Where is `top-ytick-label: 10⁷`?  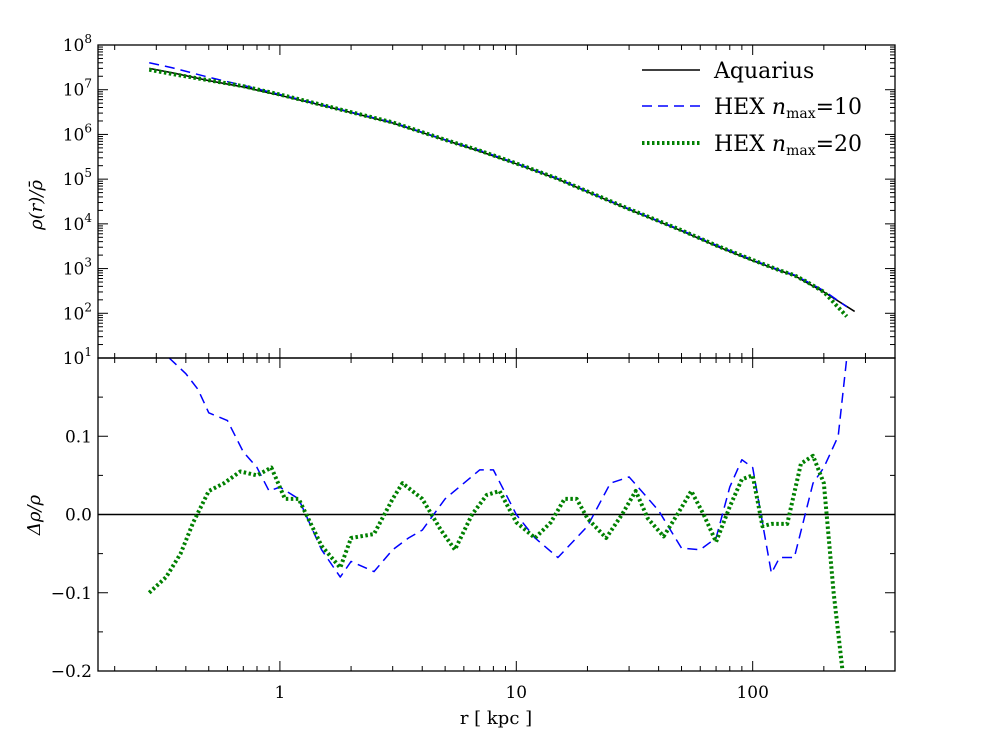
top-ytick-label: 10⁷ is located at coordinates (77, 89).